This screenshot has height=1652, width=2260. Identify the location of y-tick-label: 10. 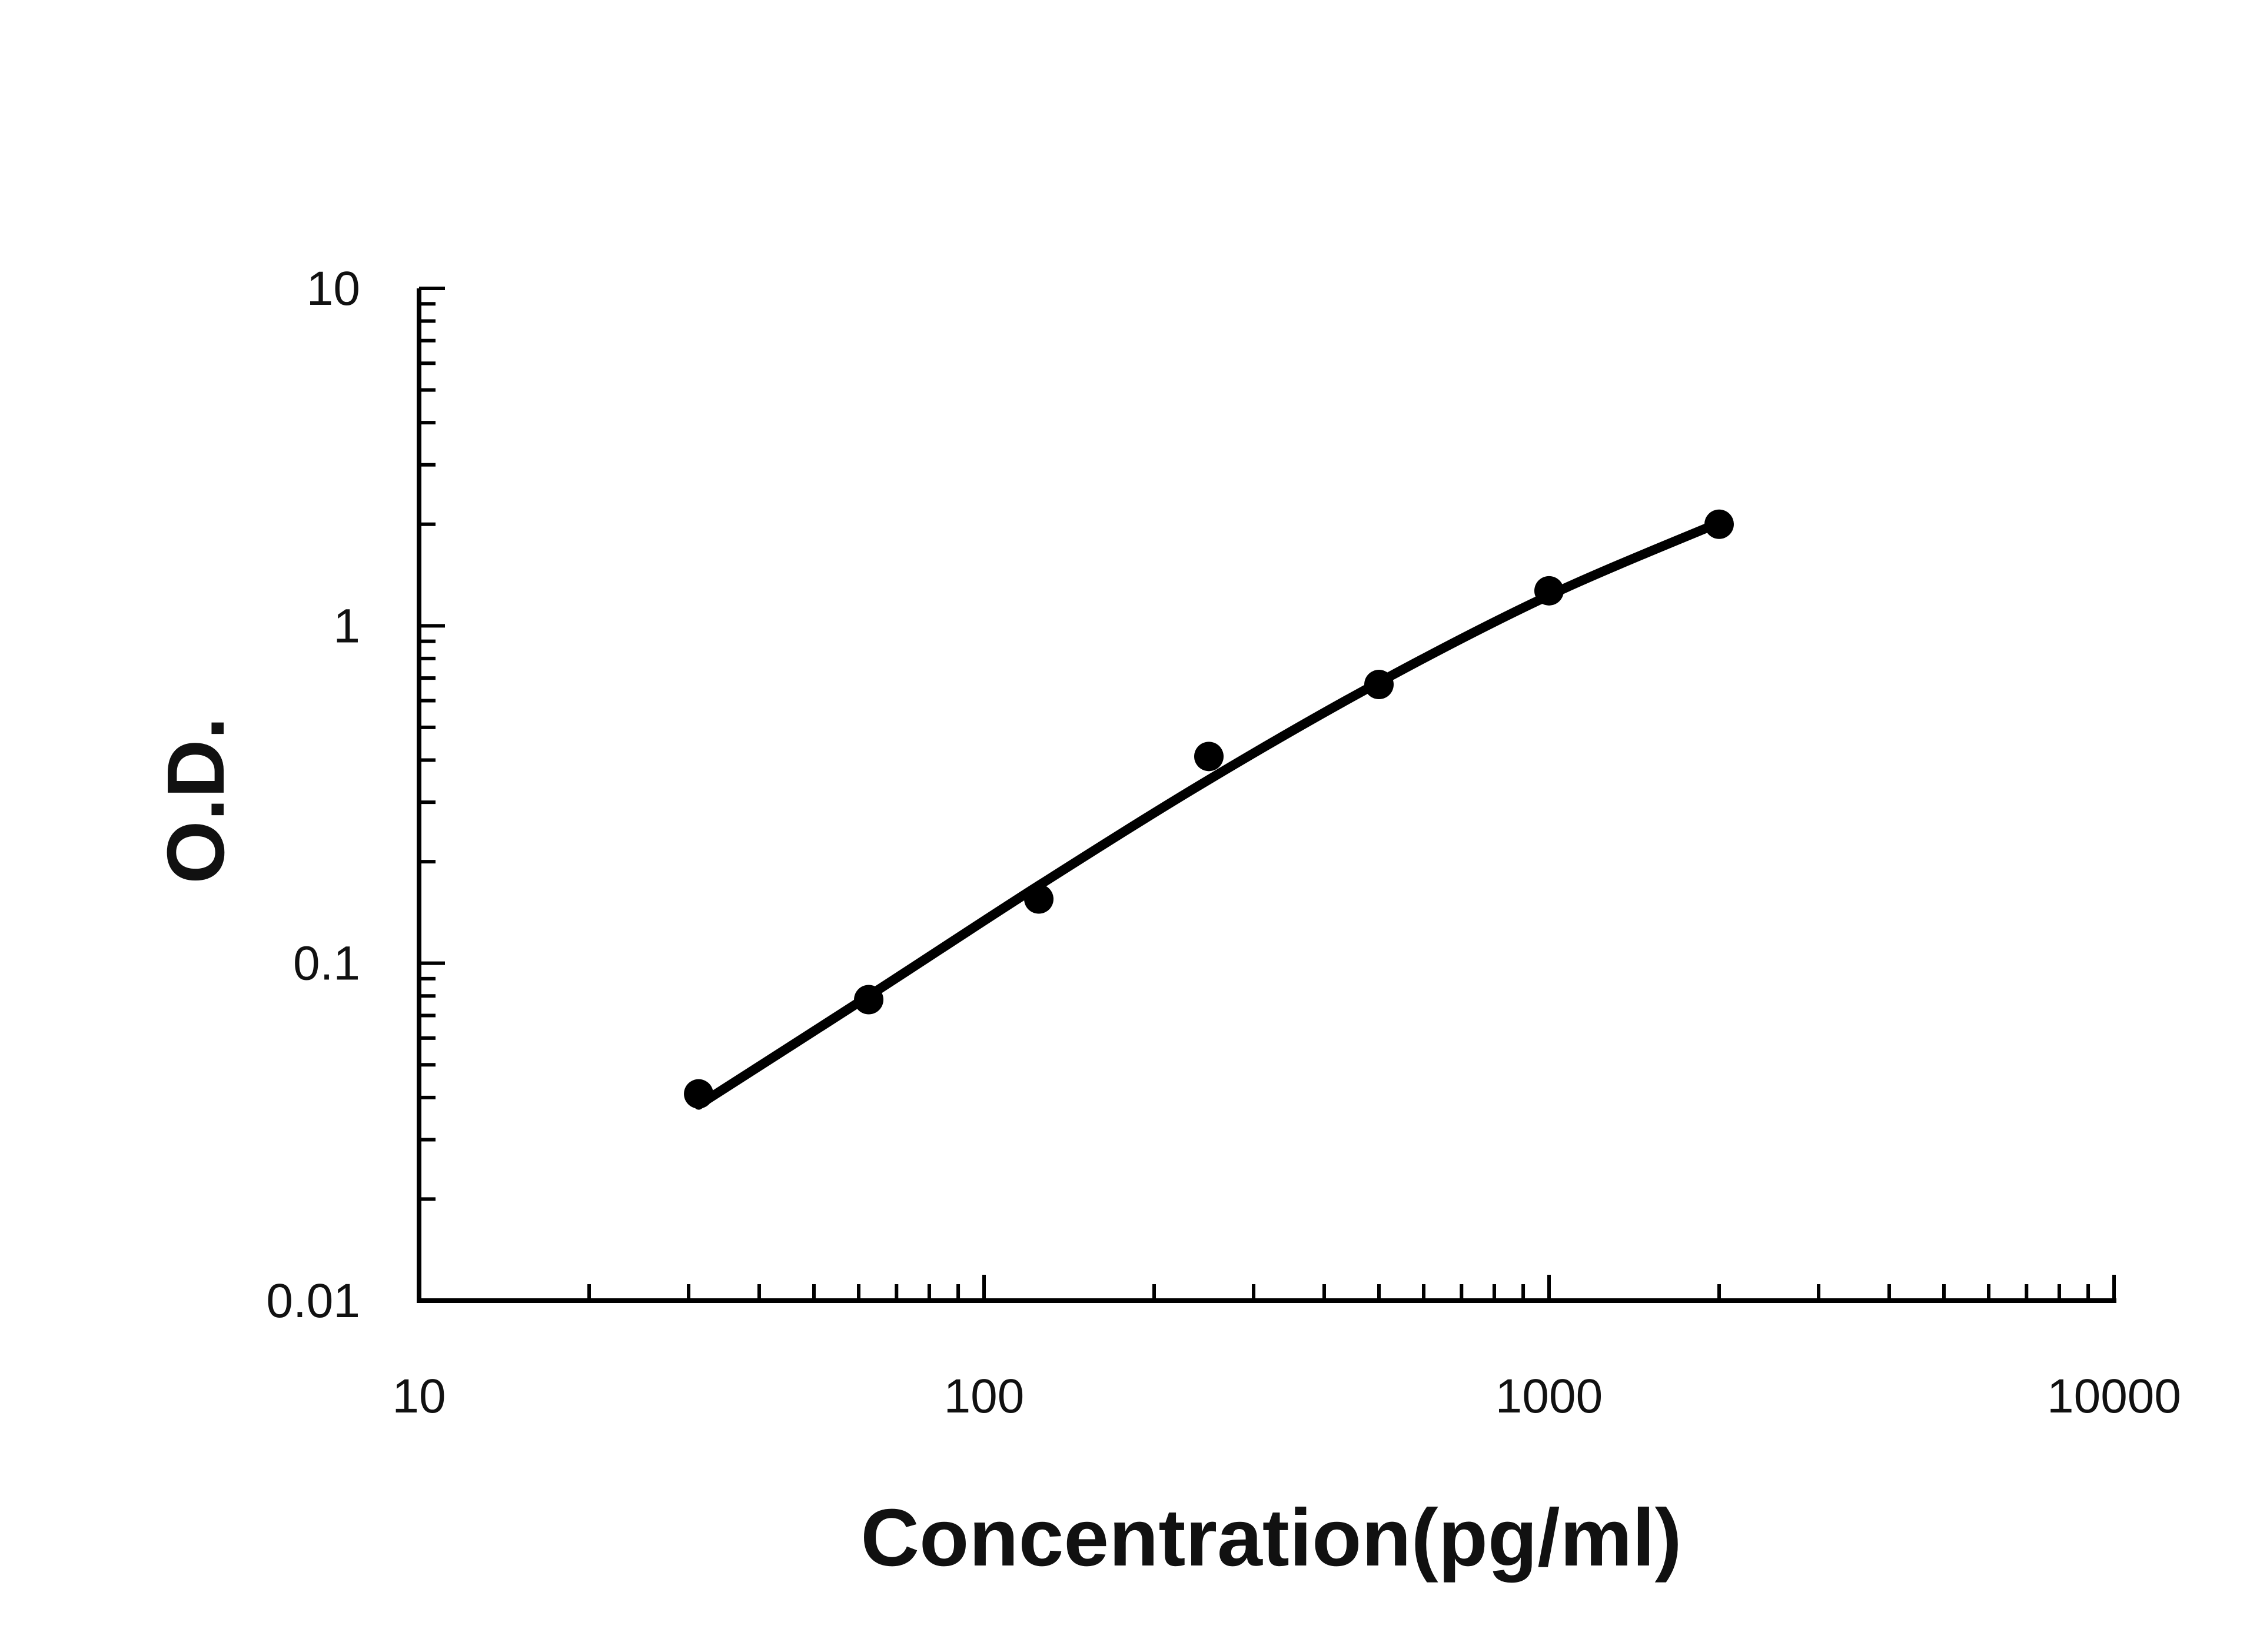
(333, 288).